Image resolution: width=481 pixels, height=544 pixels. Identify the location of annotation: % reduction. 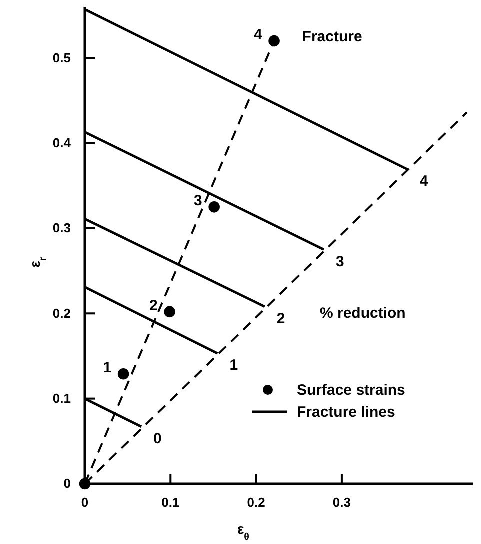
(363, 313).